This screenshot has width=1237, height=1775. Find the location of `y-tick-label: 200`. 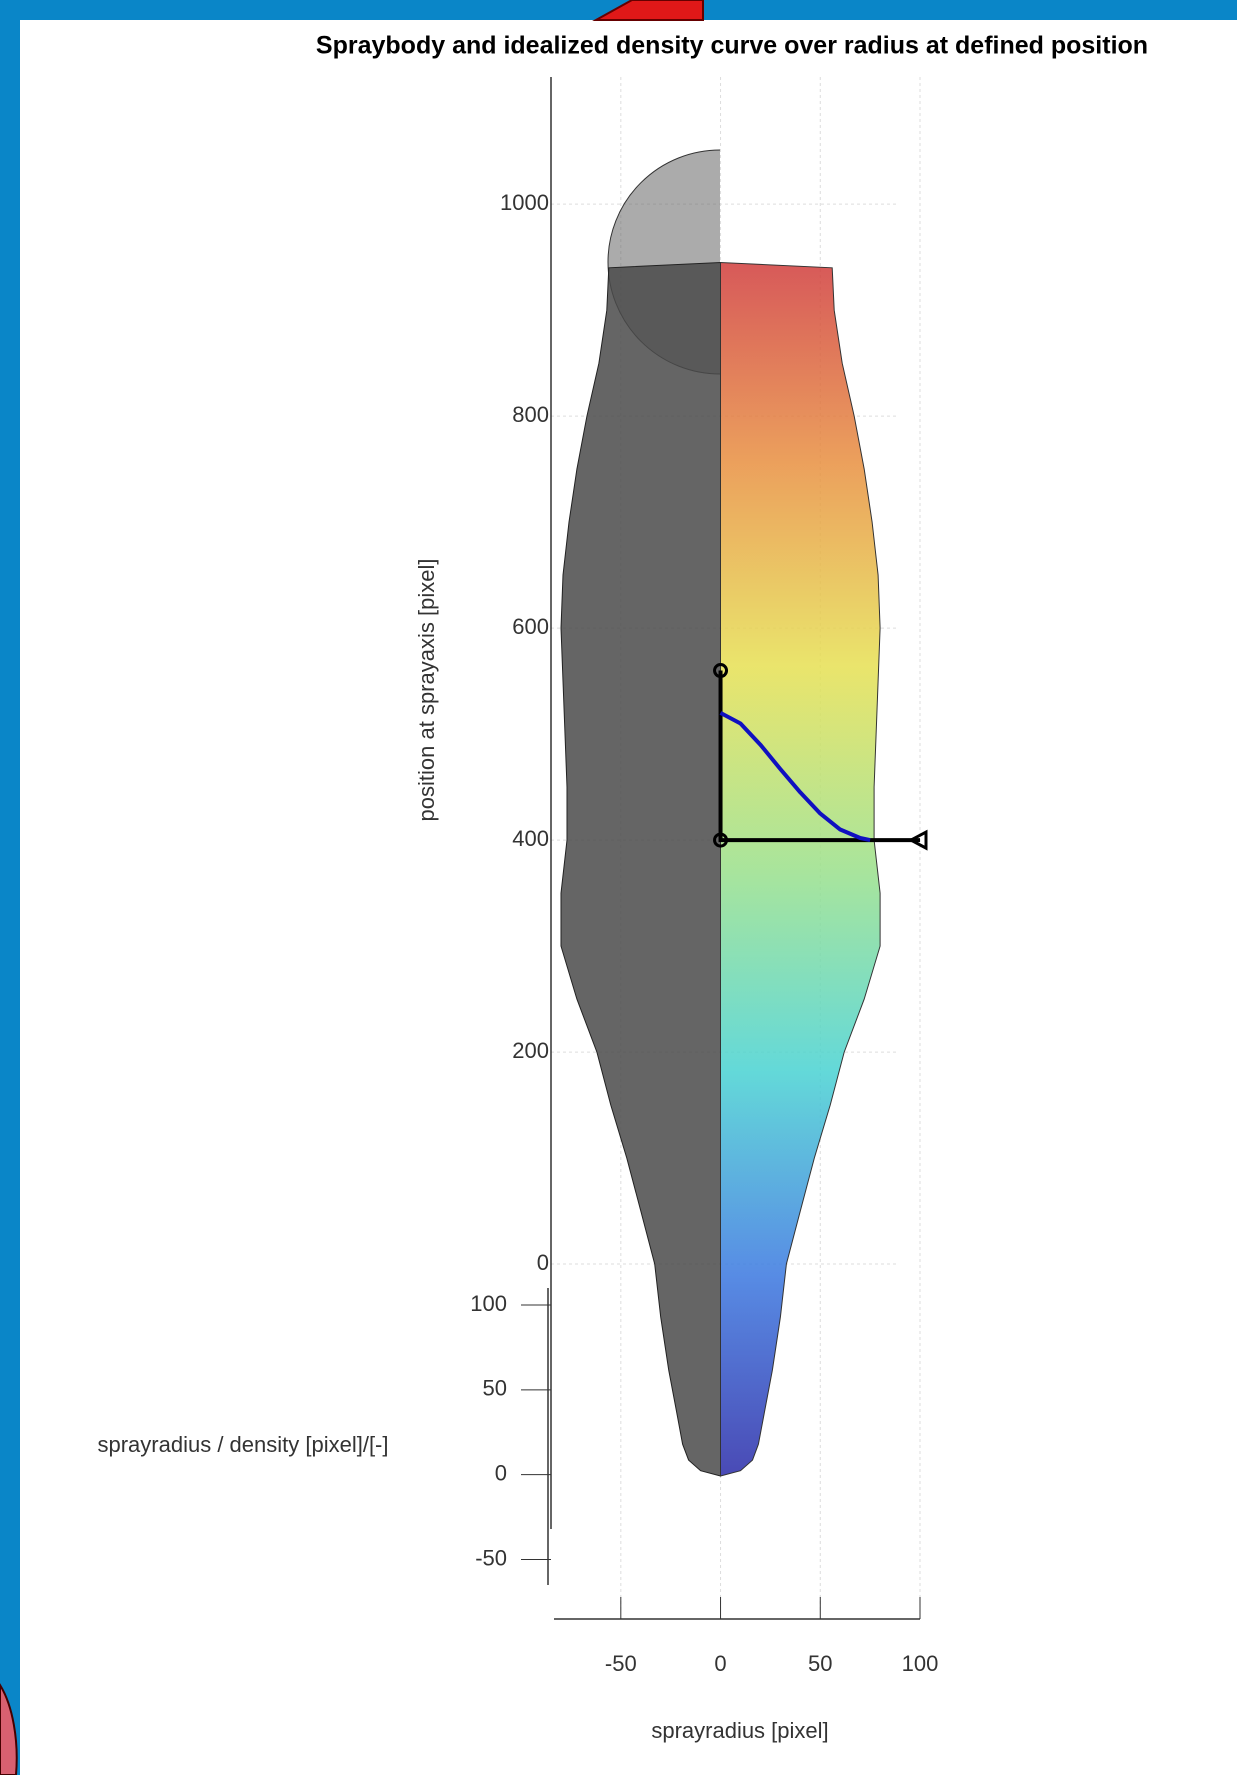

y-tick-label: 200 is located at coordinates (530, 1050).